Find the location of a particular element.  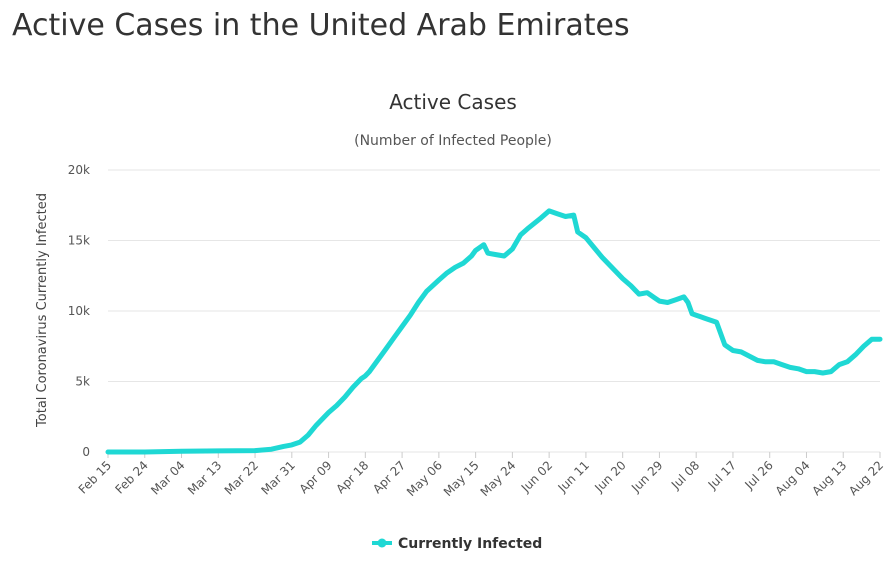

x-tick-label: Apr 18 is located at coordinates (352, 477).